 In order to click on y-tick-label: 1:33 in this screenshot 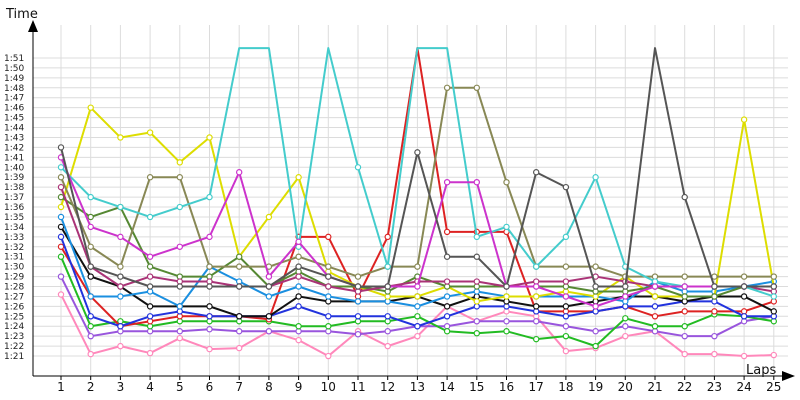, I will do `click(14, 238)`.